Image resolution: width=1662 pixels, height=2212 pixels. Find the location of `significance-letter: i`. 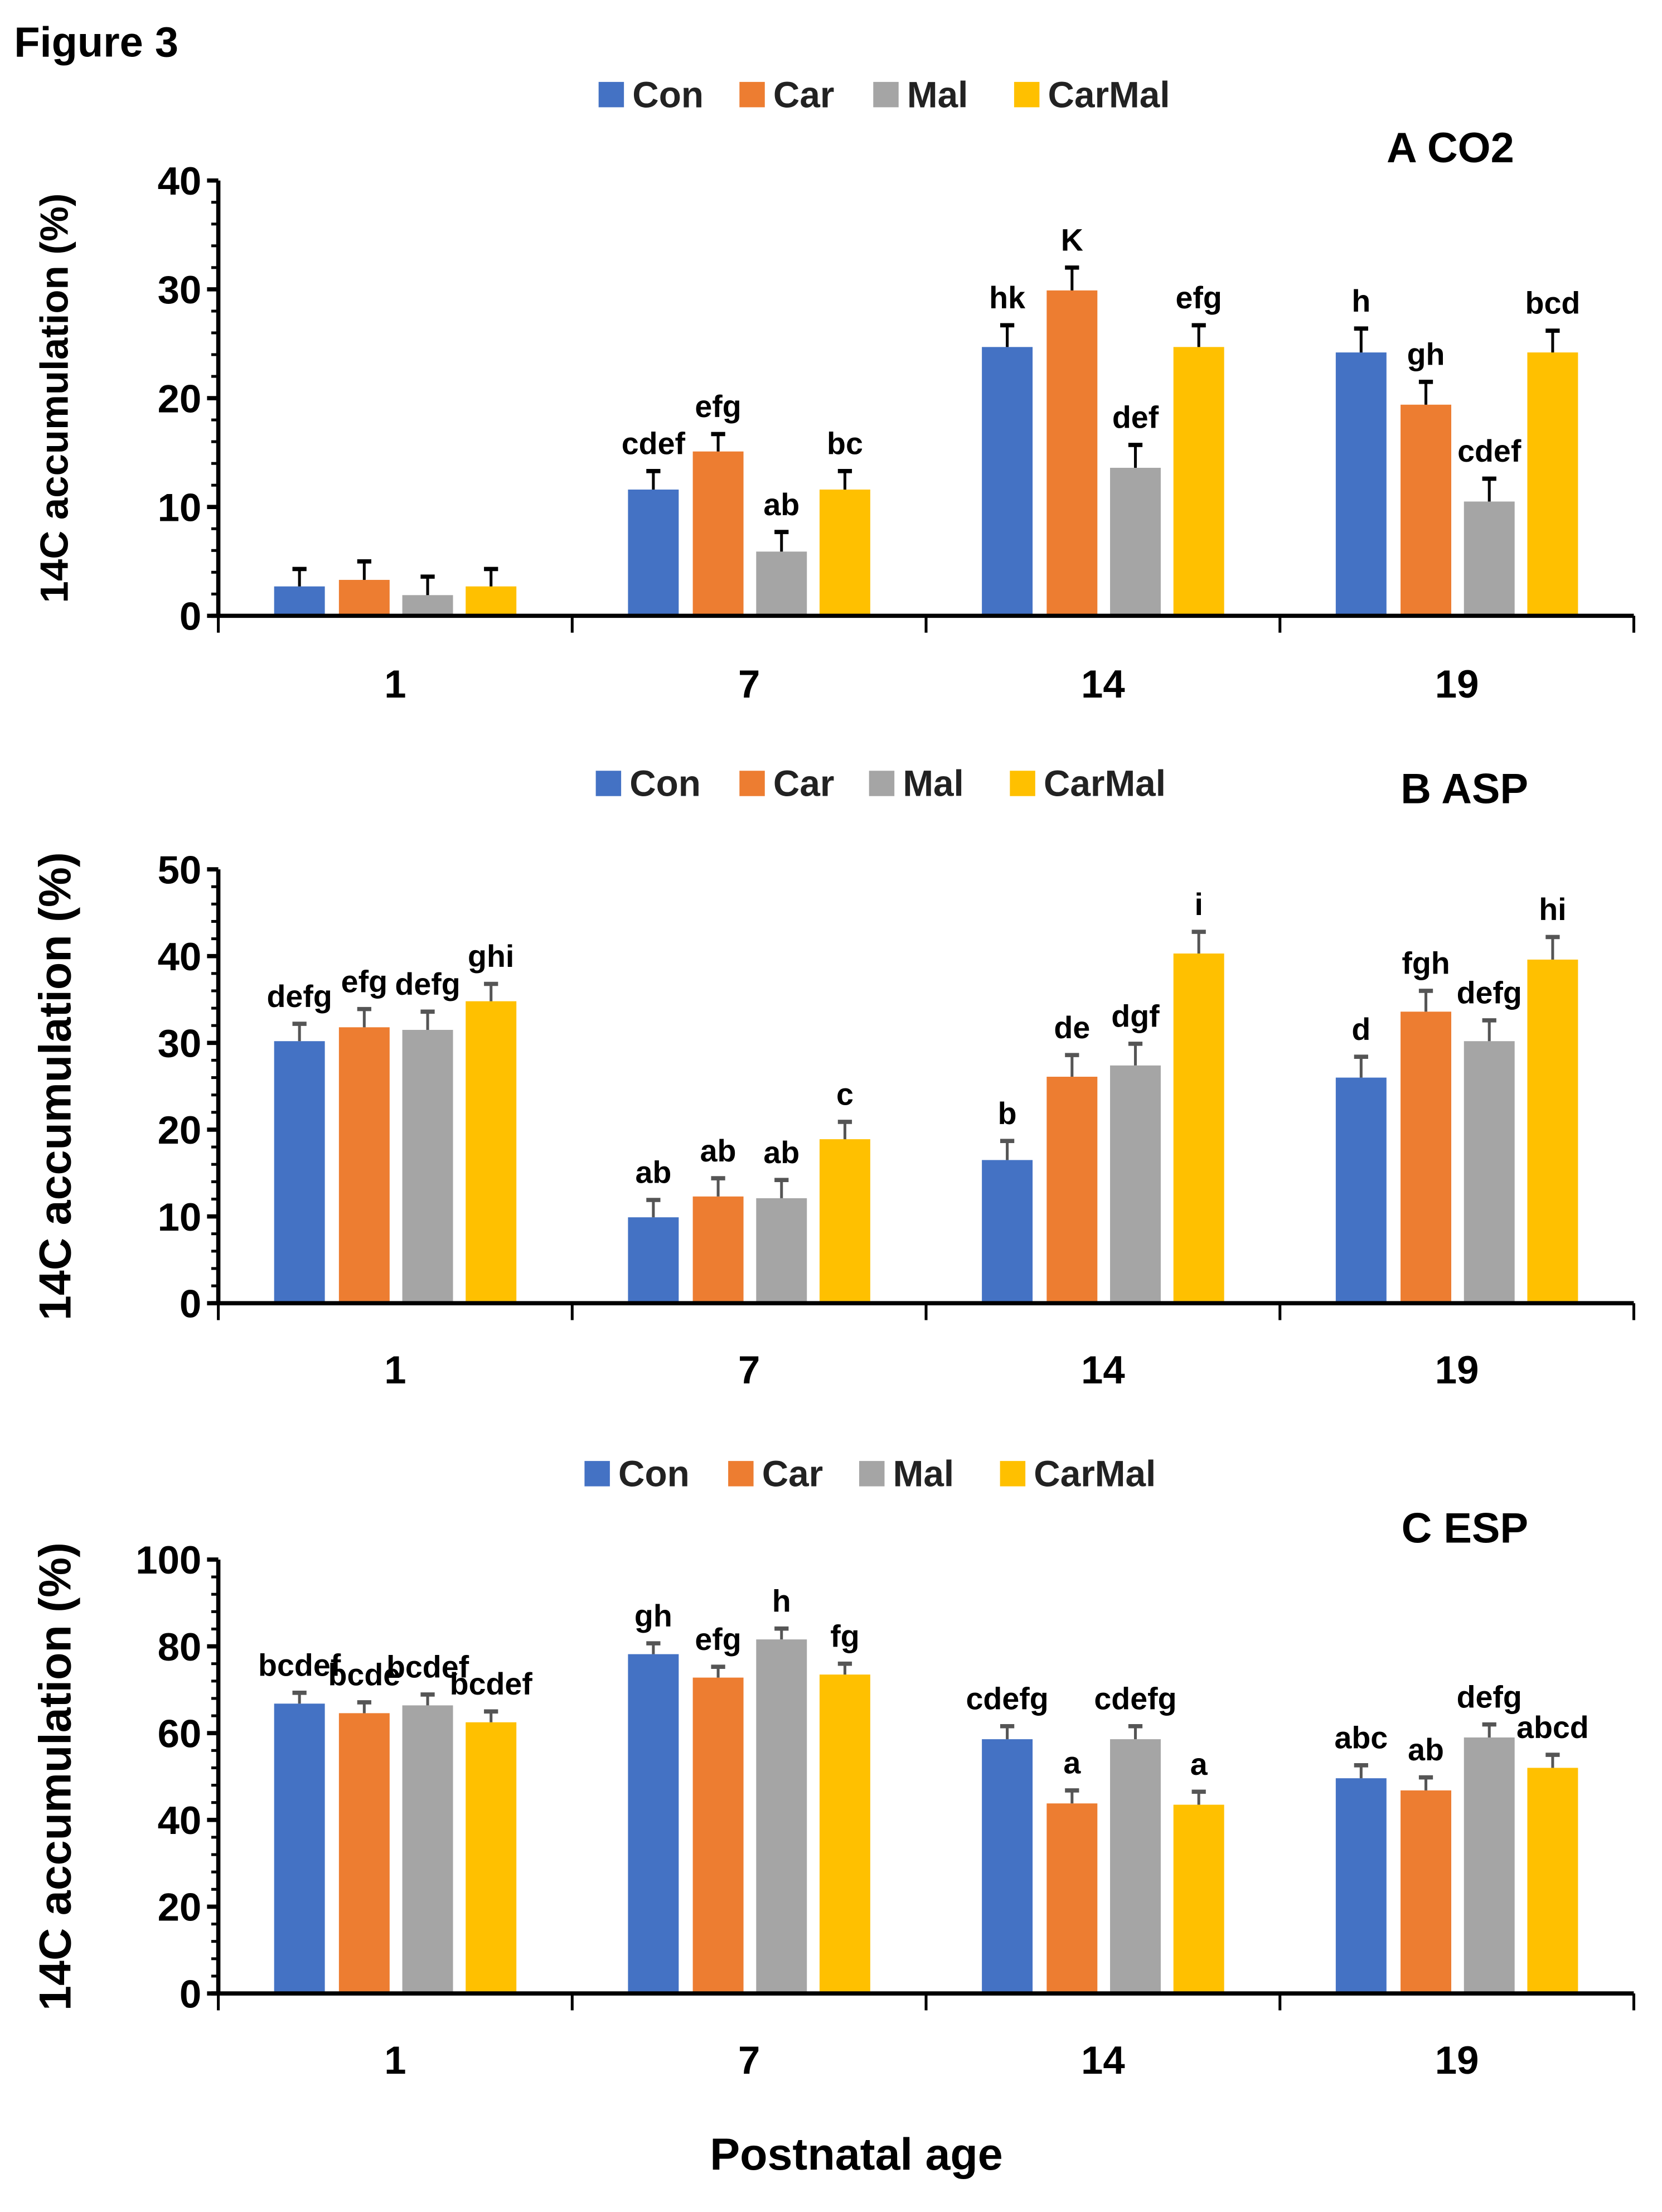

significance-letter: i is located at coordinates (1199, 904).